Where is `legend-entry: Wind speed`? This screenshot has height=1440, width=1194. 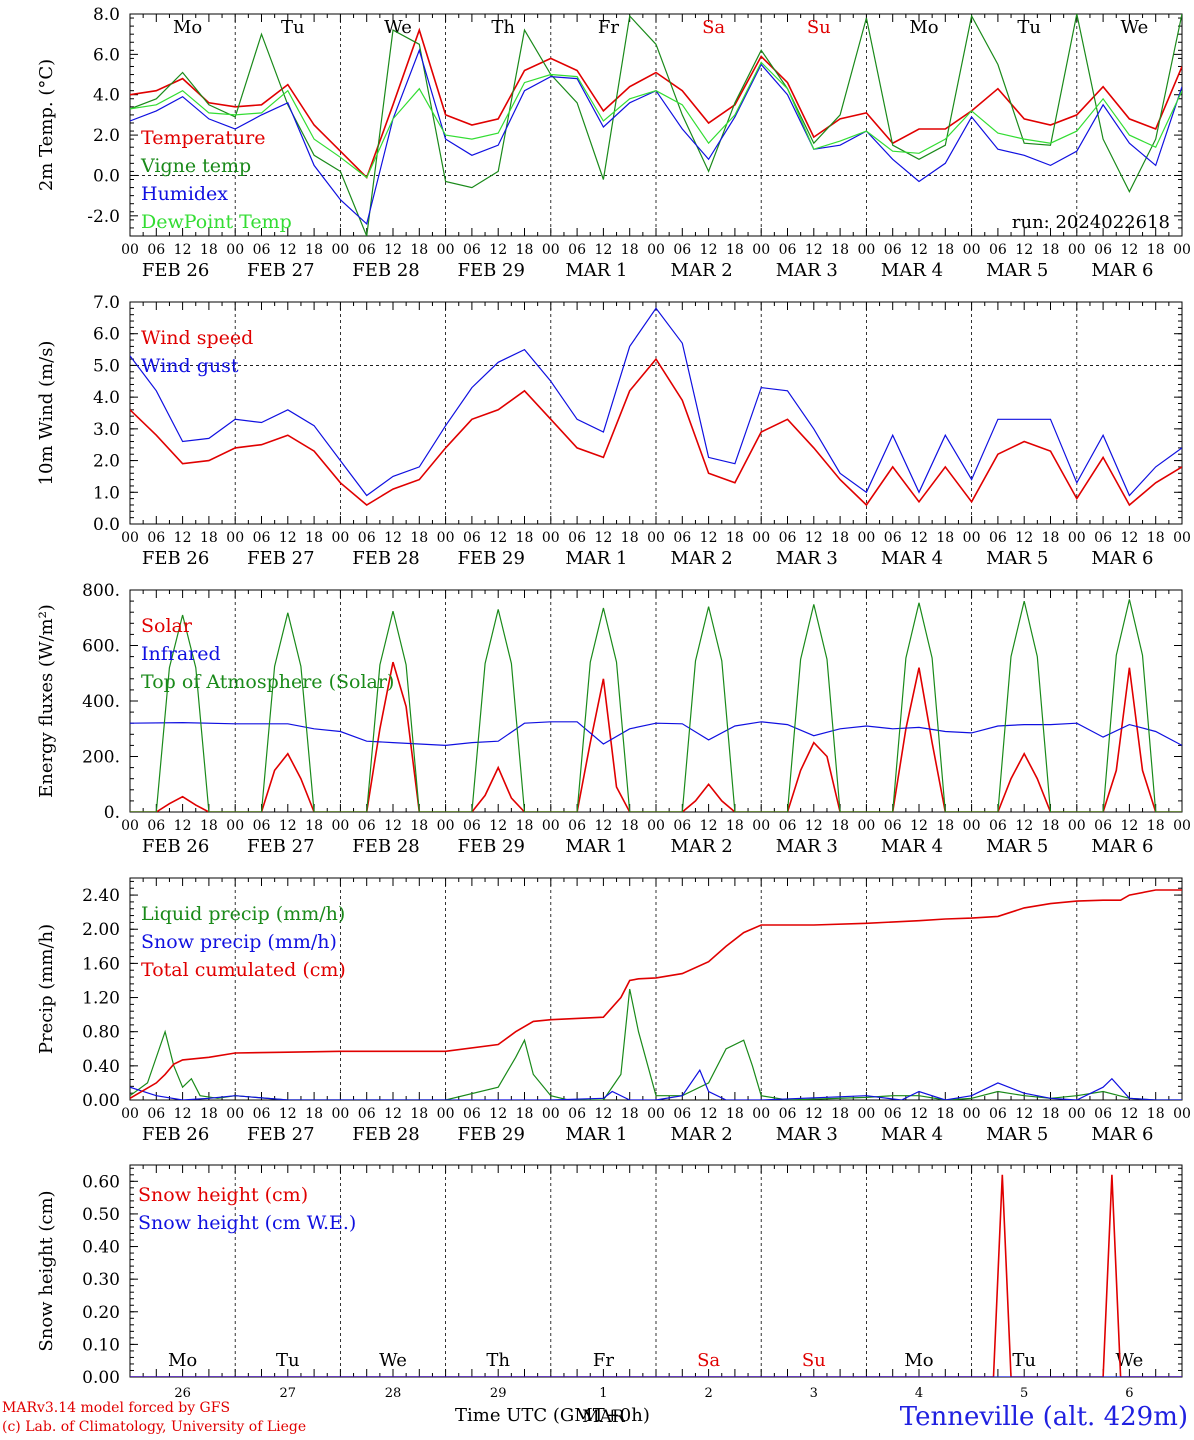 legend-entry: Wind speed is located at coordinates (197, 338).